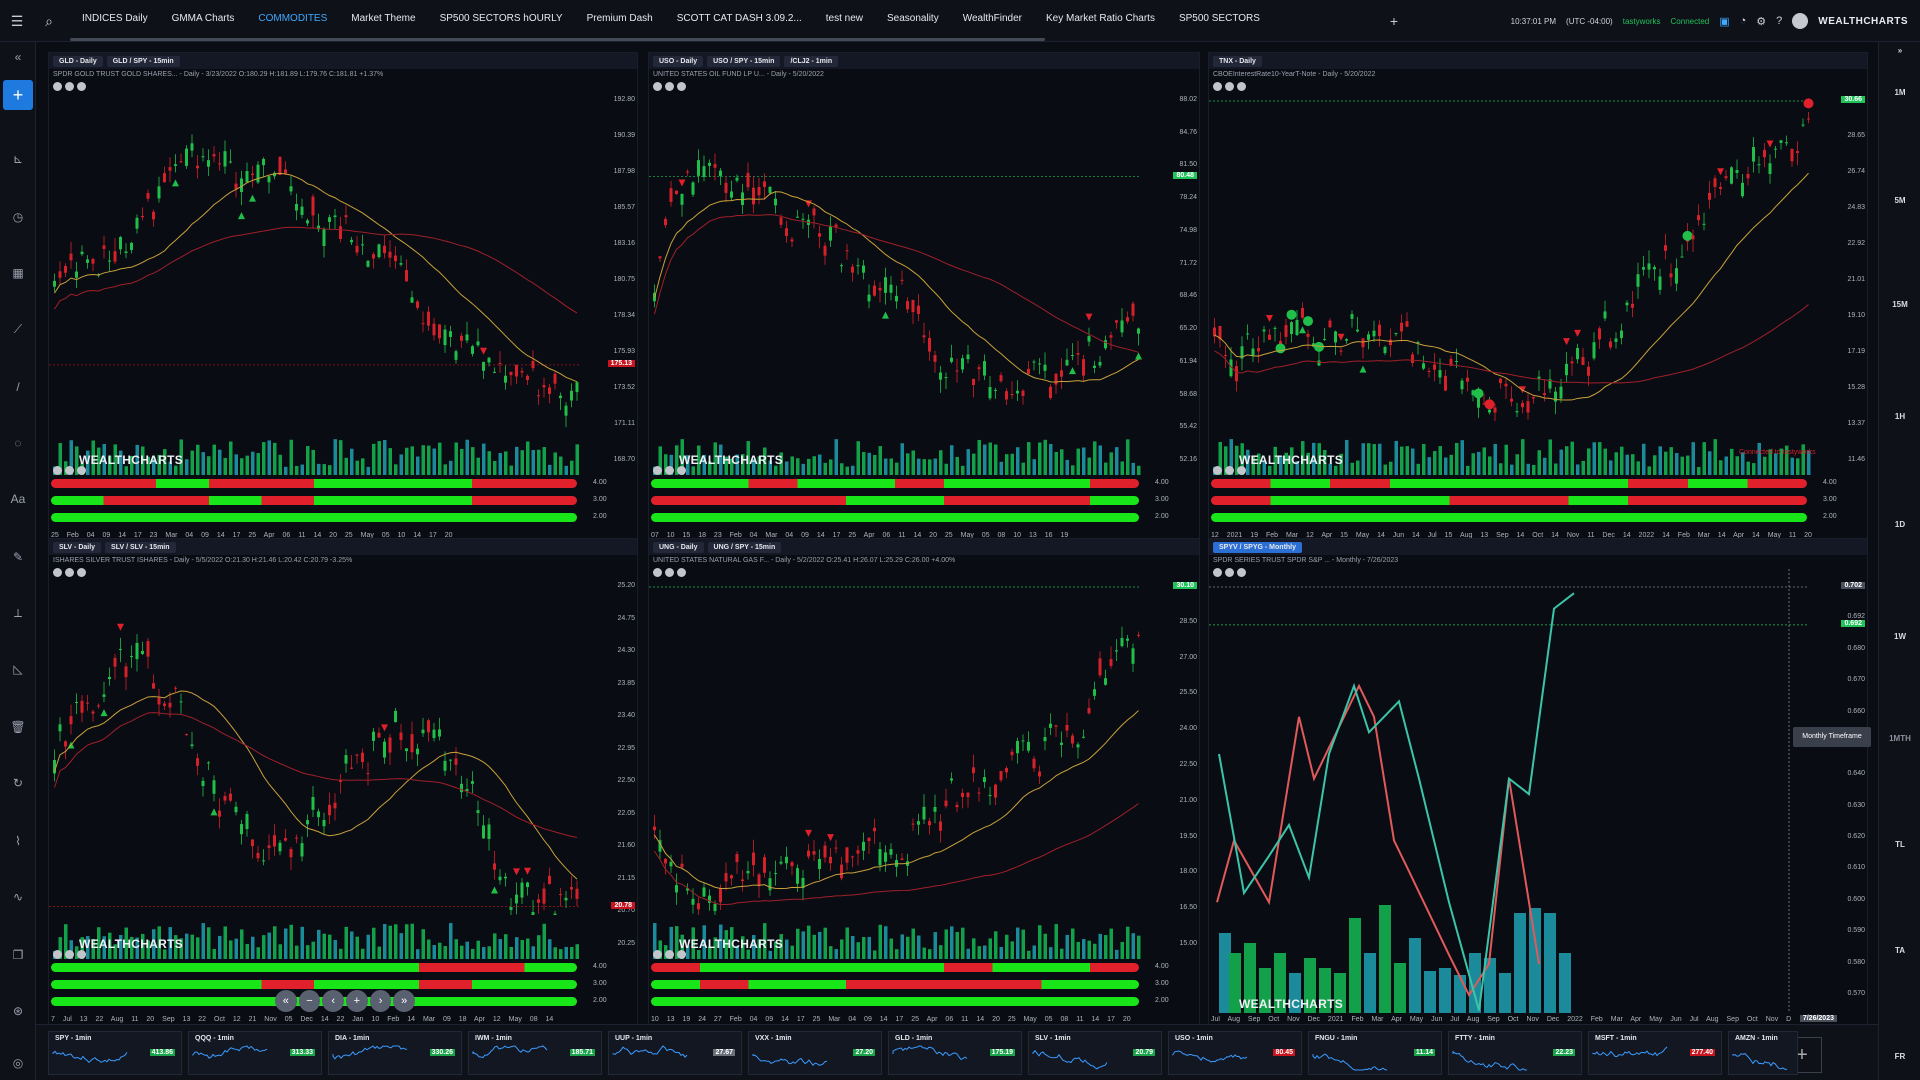  Describe the element at coordinates (143, 61) in the screenshot. I see `panel-symbol-tab: GLD / SPY - 15min` at that location.